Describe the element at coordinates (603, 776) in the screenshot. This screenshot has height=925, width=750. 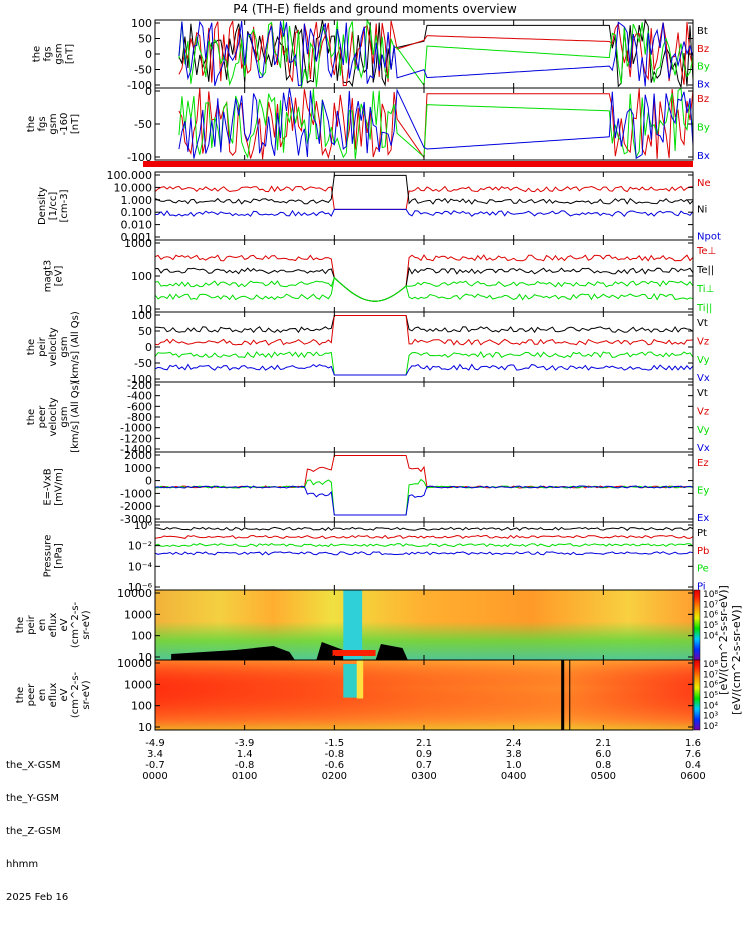
I see `footer-value-t: 0500` at that location.